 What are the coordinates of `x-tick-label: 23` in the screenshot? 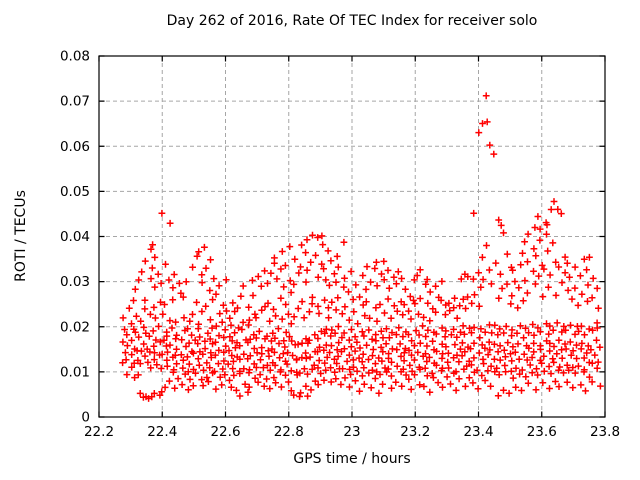 It's located at (351, 432).